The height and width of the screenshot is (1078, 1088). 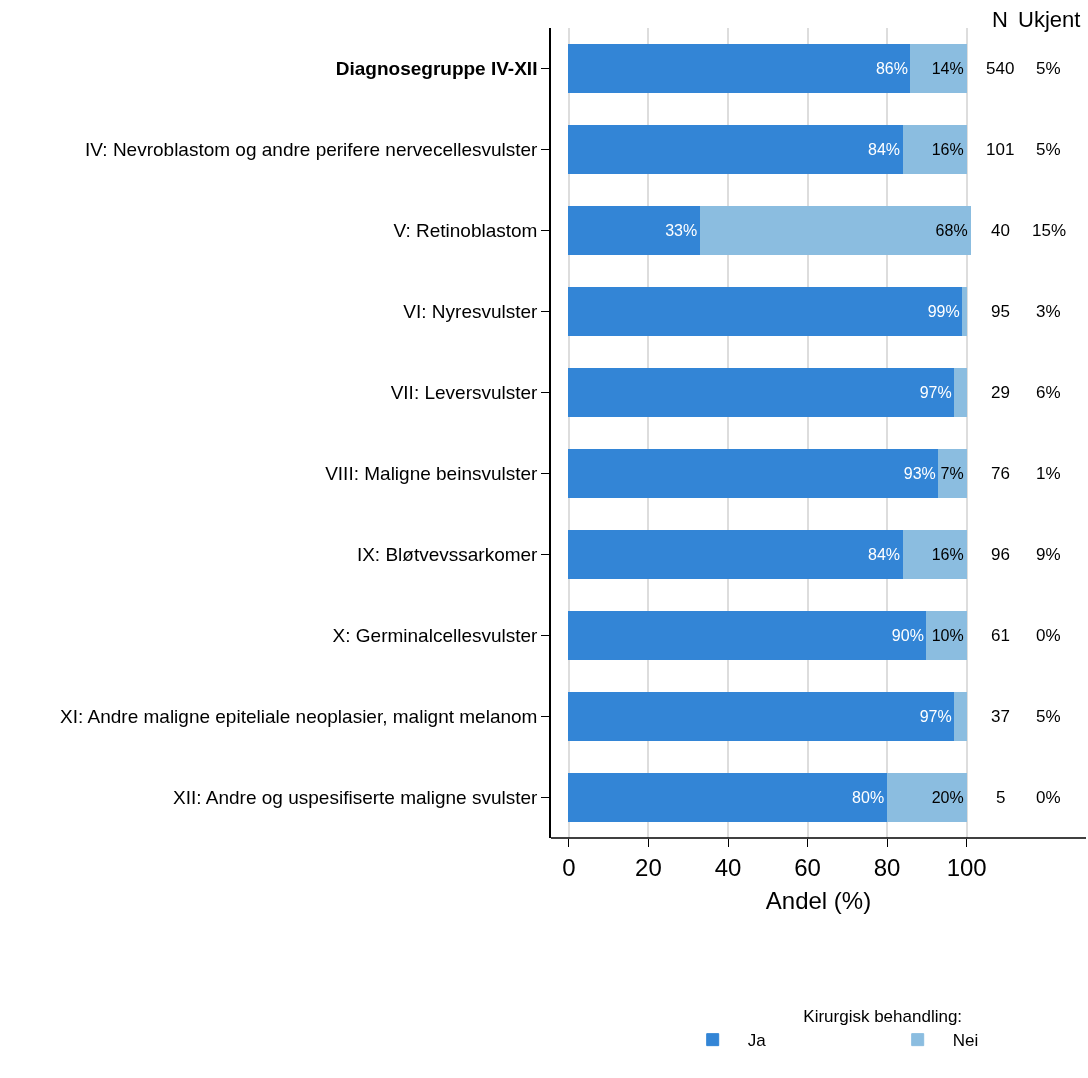 I want to click on data-label: 86%, so click(x=891, y=68).